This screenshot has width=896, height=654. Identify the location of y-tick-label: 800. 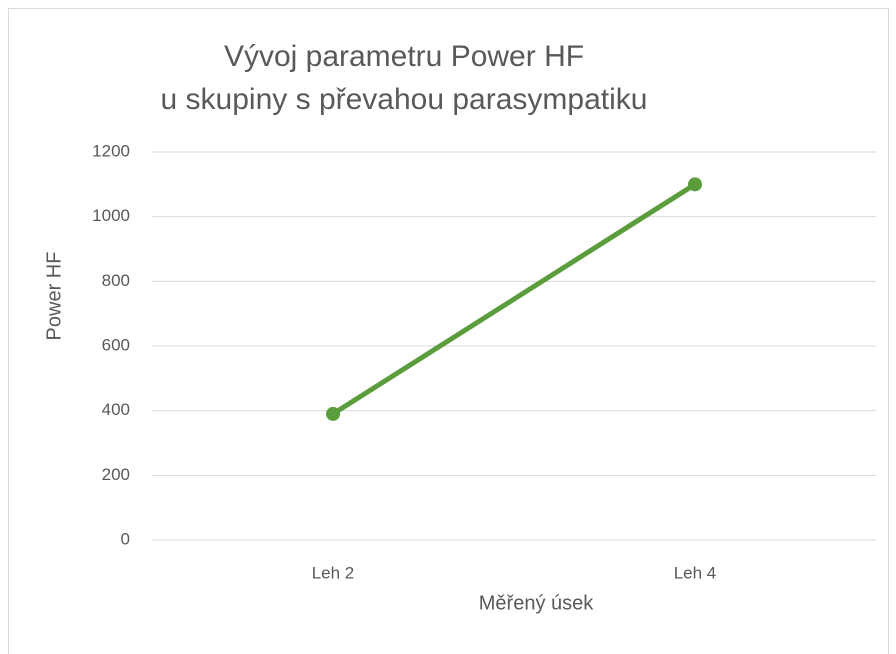
(116, 280).